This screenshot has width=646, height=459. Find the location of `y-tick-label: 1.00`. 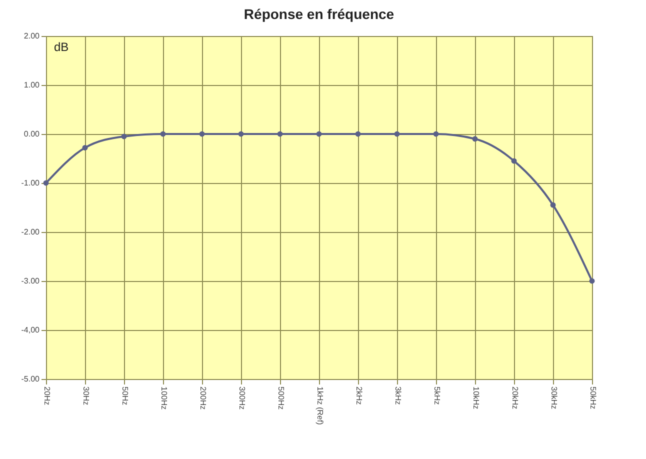

y-tick-label: 1.00 is located at coordinates (32, 85).